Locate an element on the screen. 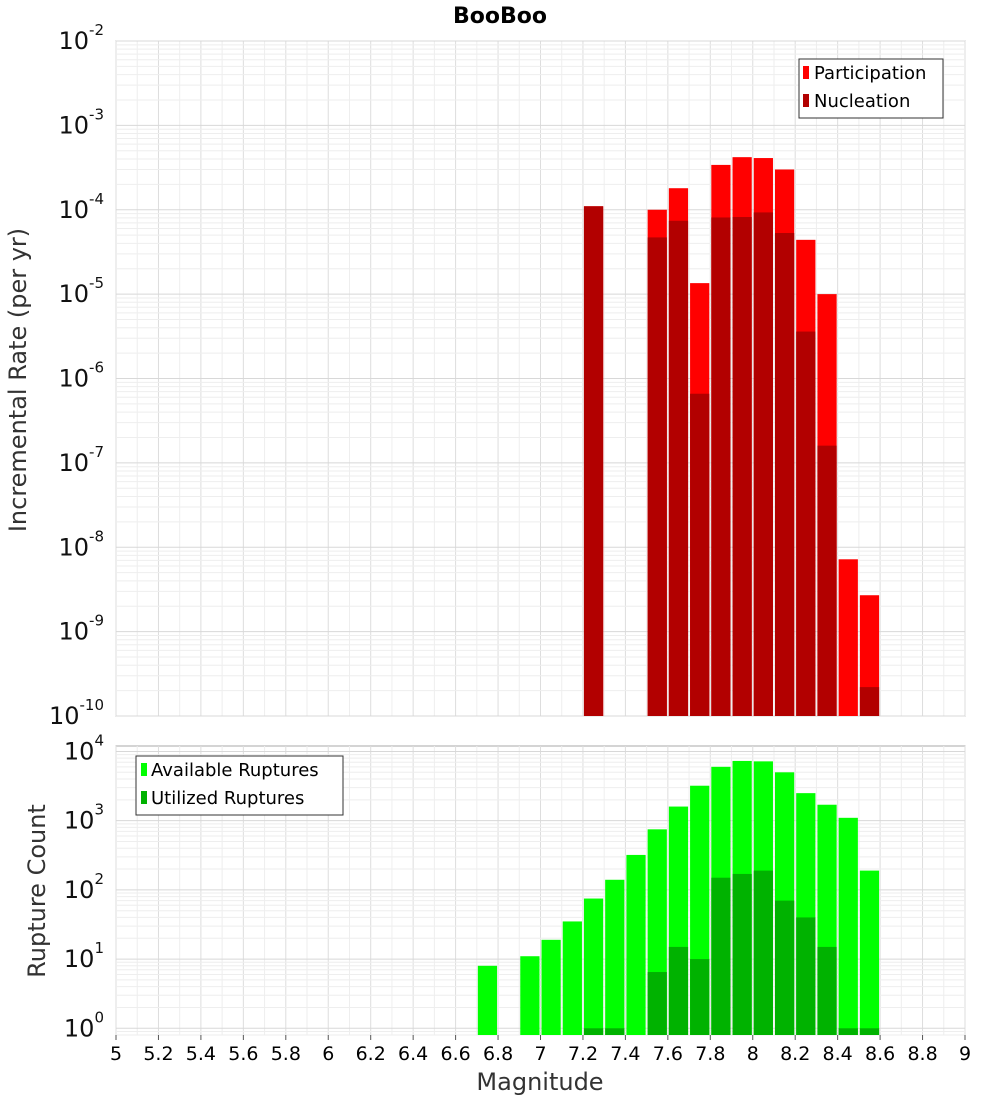 The height and width of the screenshot is (1100, 1000). x-tick-label: 8 is located at coordinates (753, 1054).